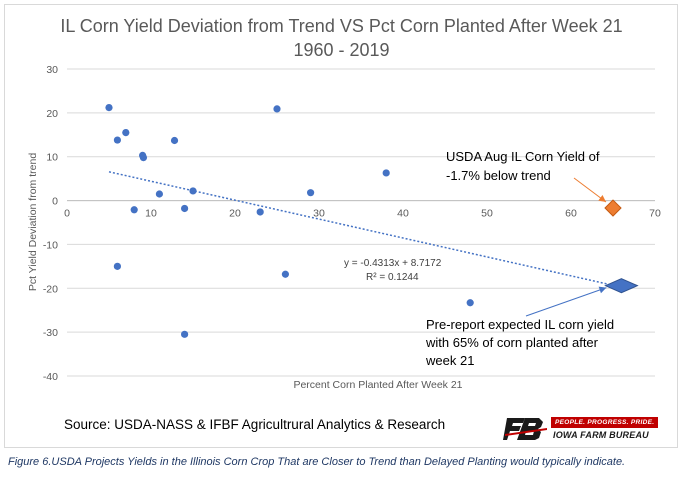 The height and width of the screenshot is (478, 683). What do you see at coordinates (449, 360) in the screenshot?
I see `pre-report-annotation: week 21` at bounding box center [449, 360].